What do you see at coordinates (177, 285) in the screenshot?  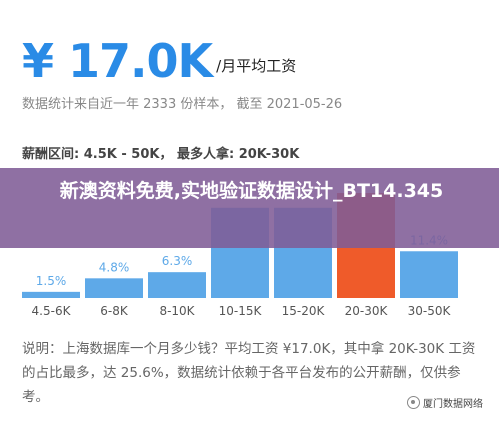 I see `bar-8-10K` at bounding box center [177, 285].